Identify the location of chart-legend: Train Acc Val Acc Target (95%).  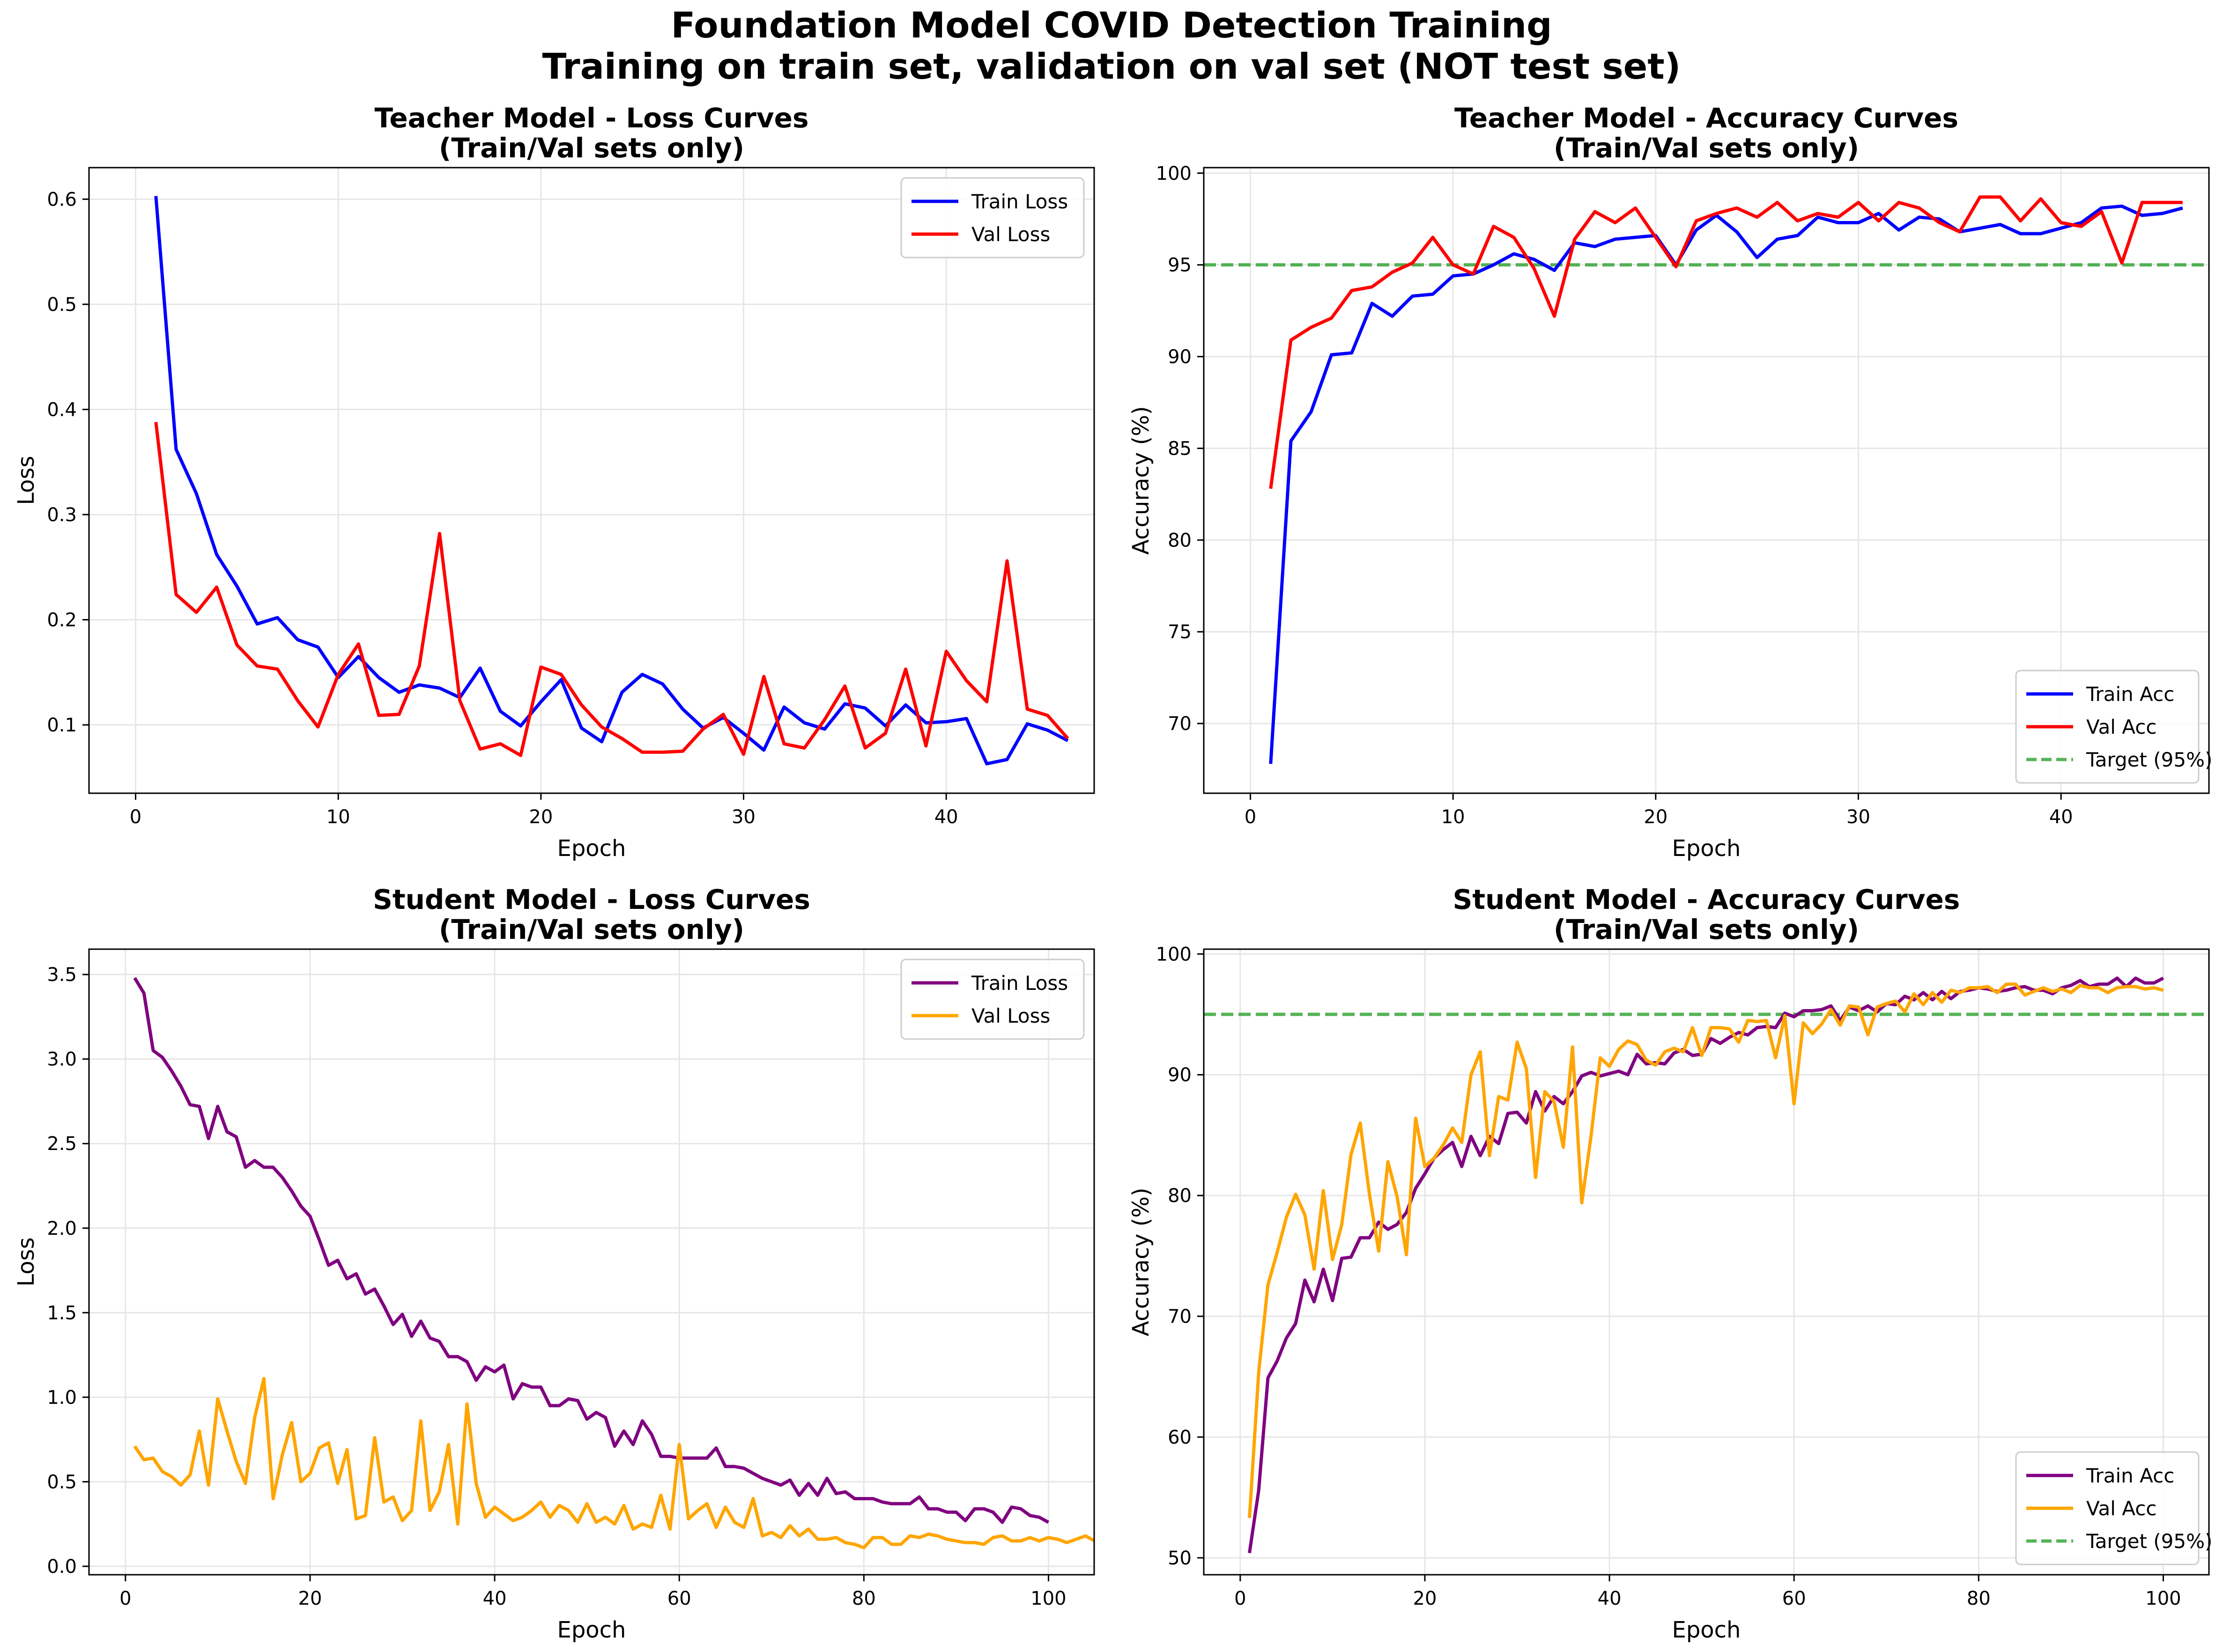
(2113, 727).